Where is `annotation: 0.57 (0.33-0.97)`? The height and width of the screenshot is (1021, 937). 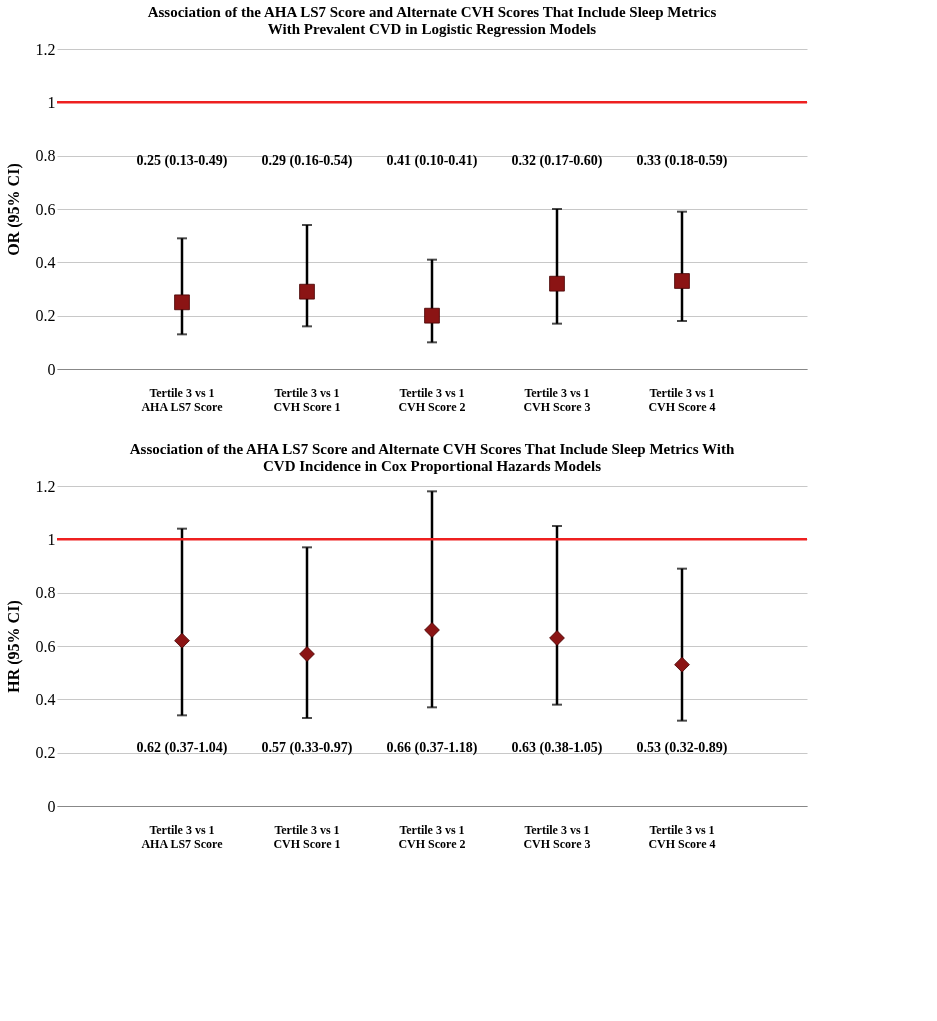
annotation: 0.57 (0.33-0.97) is located at coordinates (307, 748).